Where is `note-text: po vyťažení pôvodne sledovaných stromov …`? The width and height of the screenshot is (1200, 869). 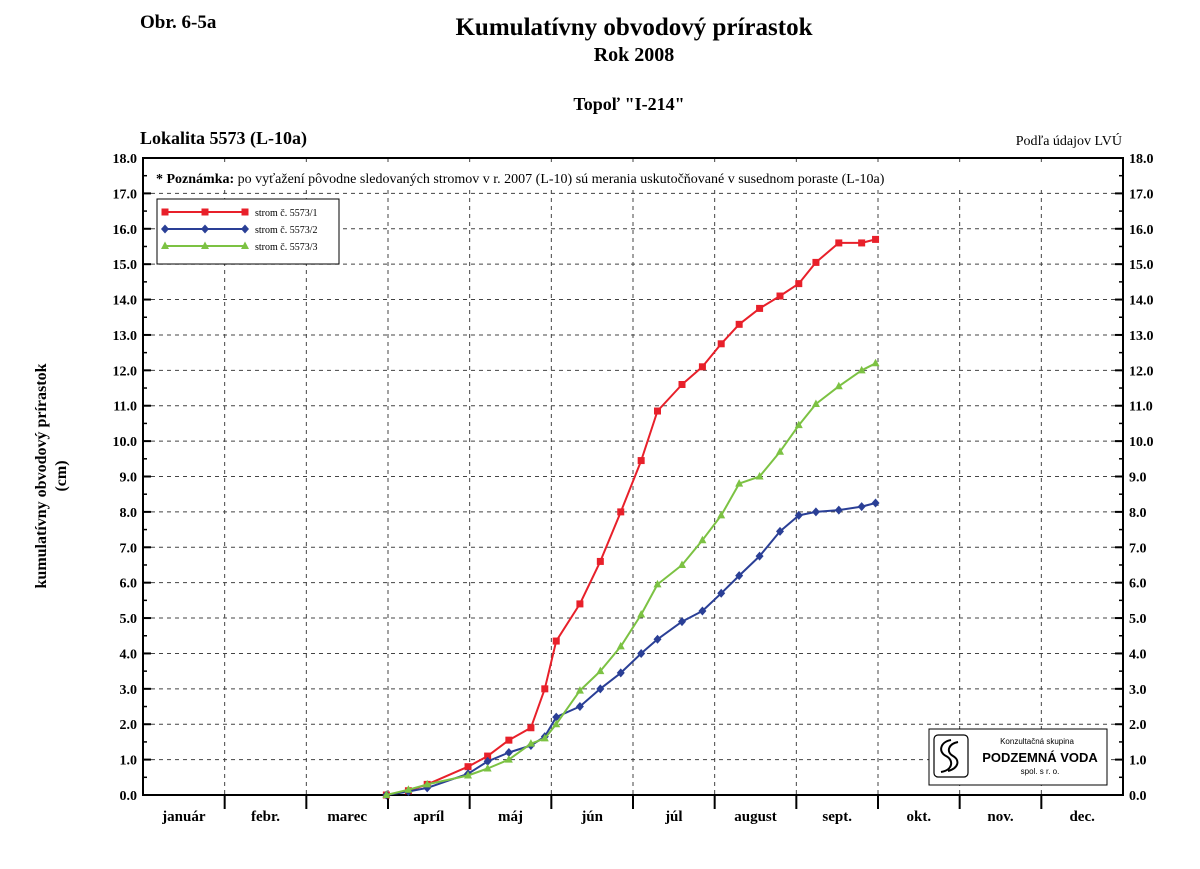 note-text: po vyťažení pôvodne sledovaných stromov … is located at coordinates (559, 179).